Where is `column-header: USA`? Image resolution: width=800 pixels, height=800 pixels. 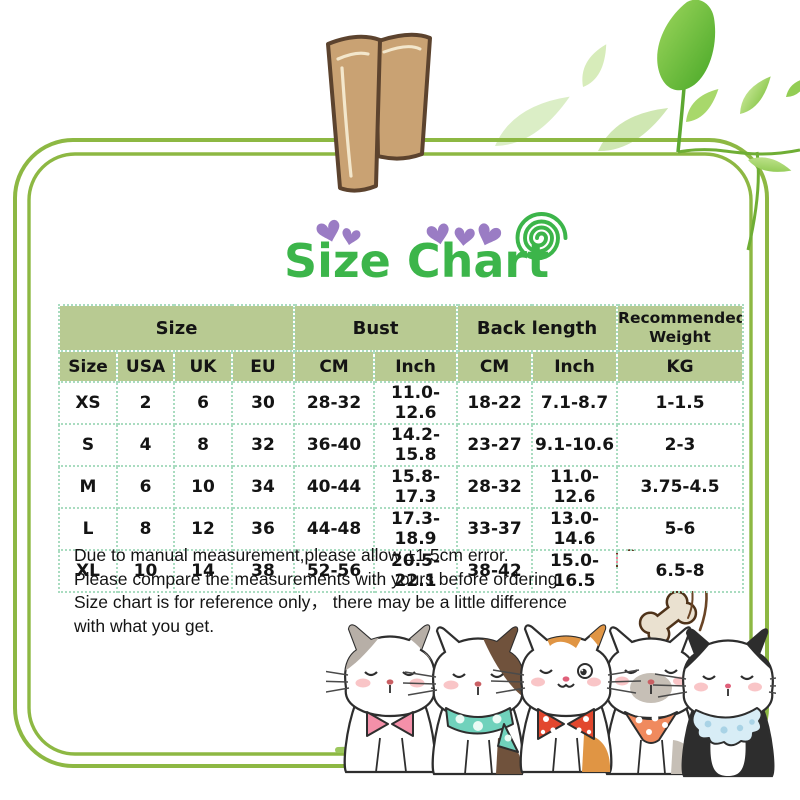
column-header: USA is located at coordinates (145, 366).